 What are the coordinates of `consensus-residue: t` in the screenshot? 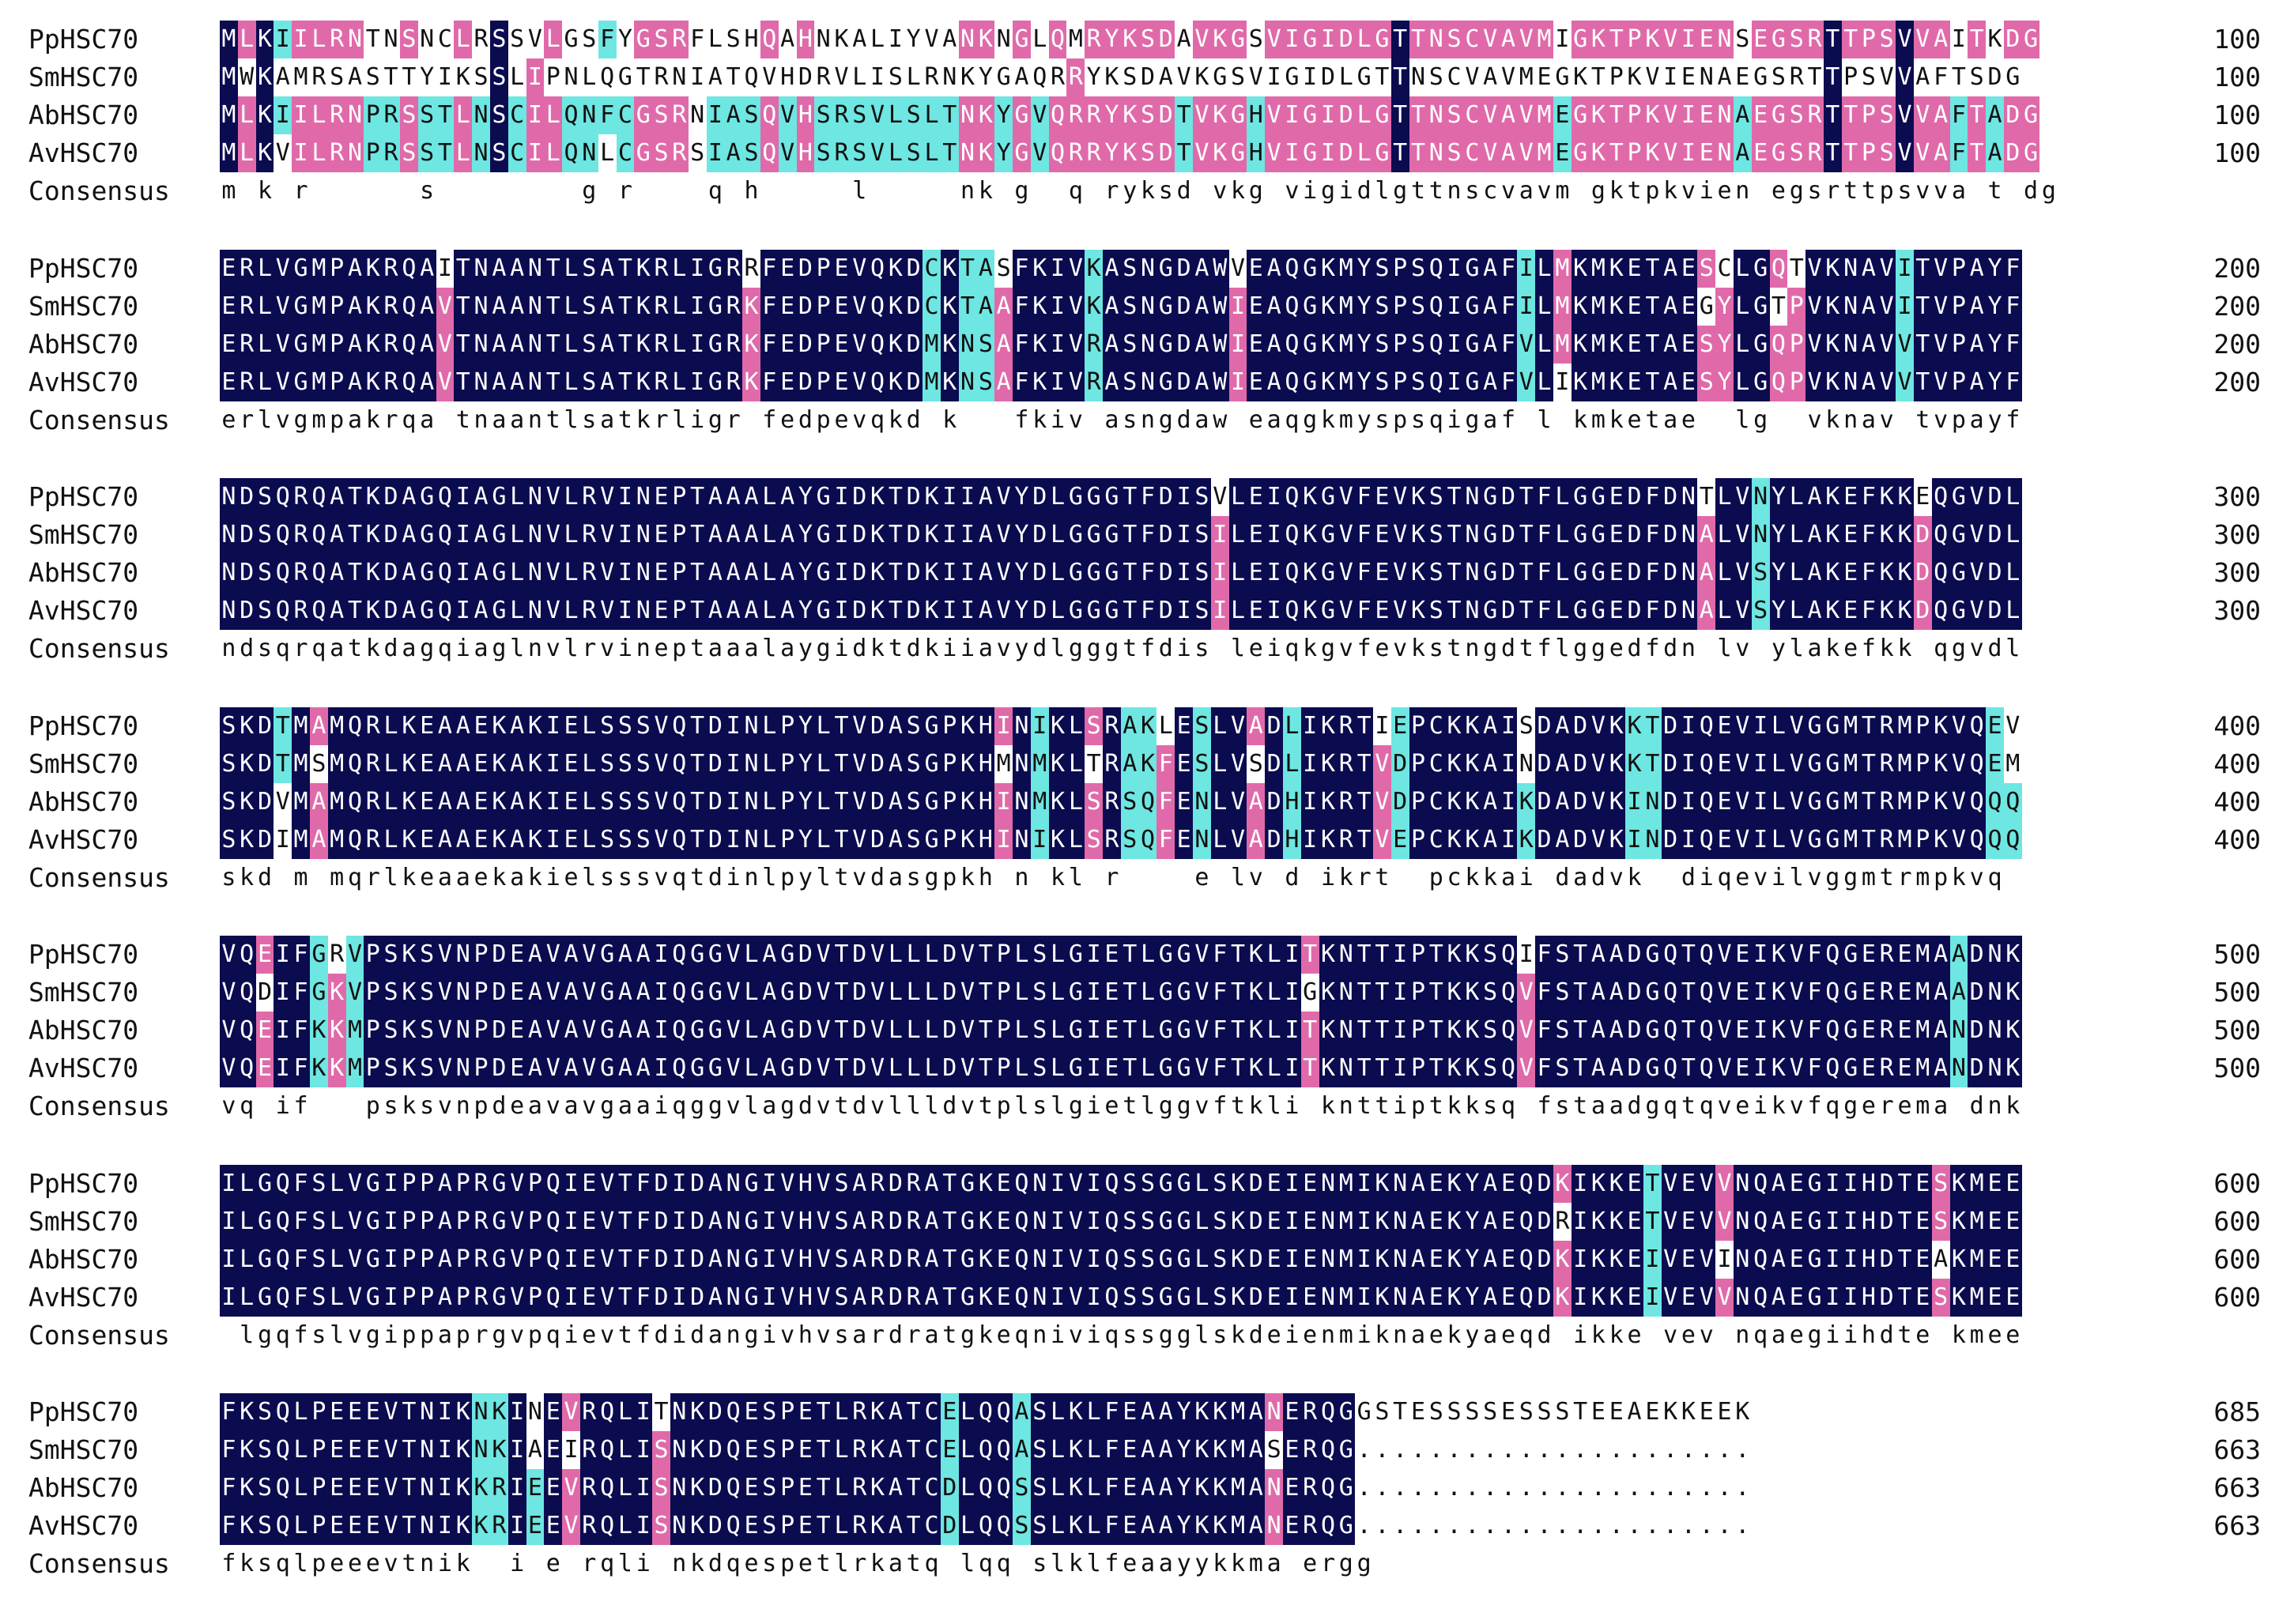 It's located at (1868, 191).